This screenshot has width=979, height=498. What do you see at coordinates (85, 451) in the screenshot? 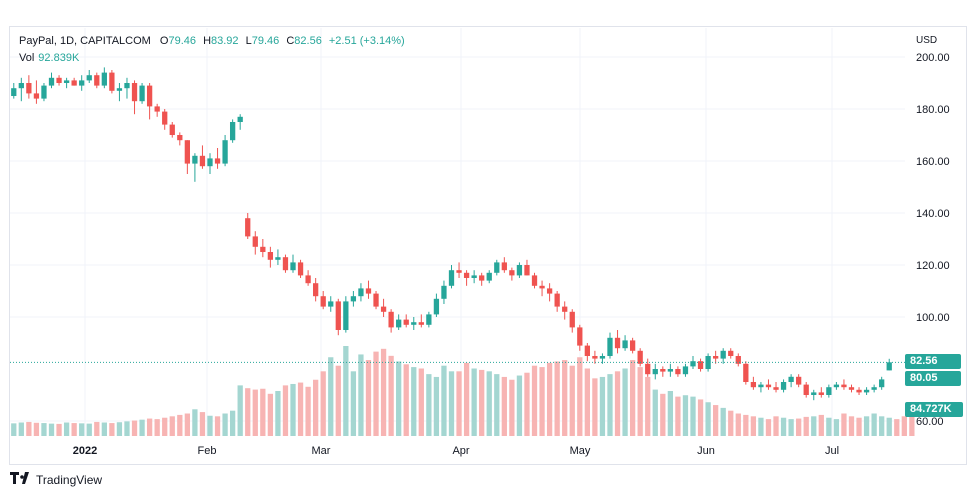
I see `x-tick-label: 2022` at bounding box center [85, 451].